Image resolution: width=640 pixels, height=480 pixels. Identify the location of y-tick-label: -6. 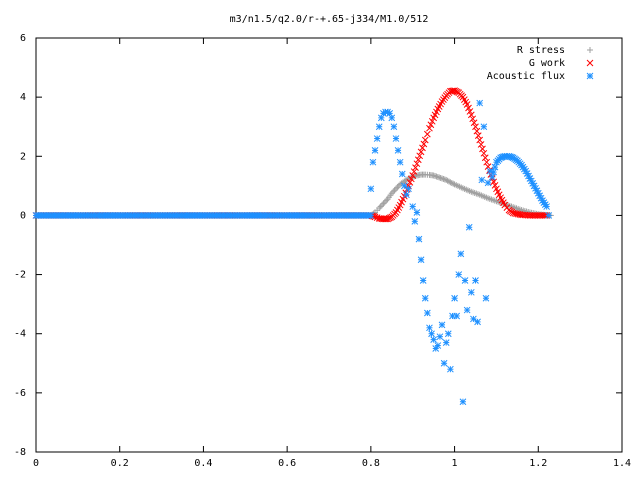
(20, 393).